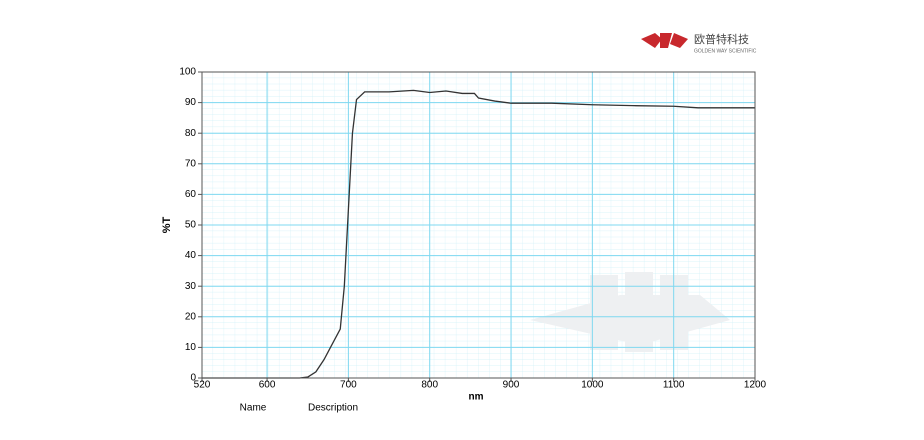 The width and height of the screenshot is (924, 440). What do you see at coordinates (674, 385) in the screenshot?
I see `x-tick-label: 1100` at bounding box center [674, 385].